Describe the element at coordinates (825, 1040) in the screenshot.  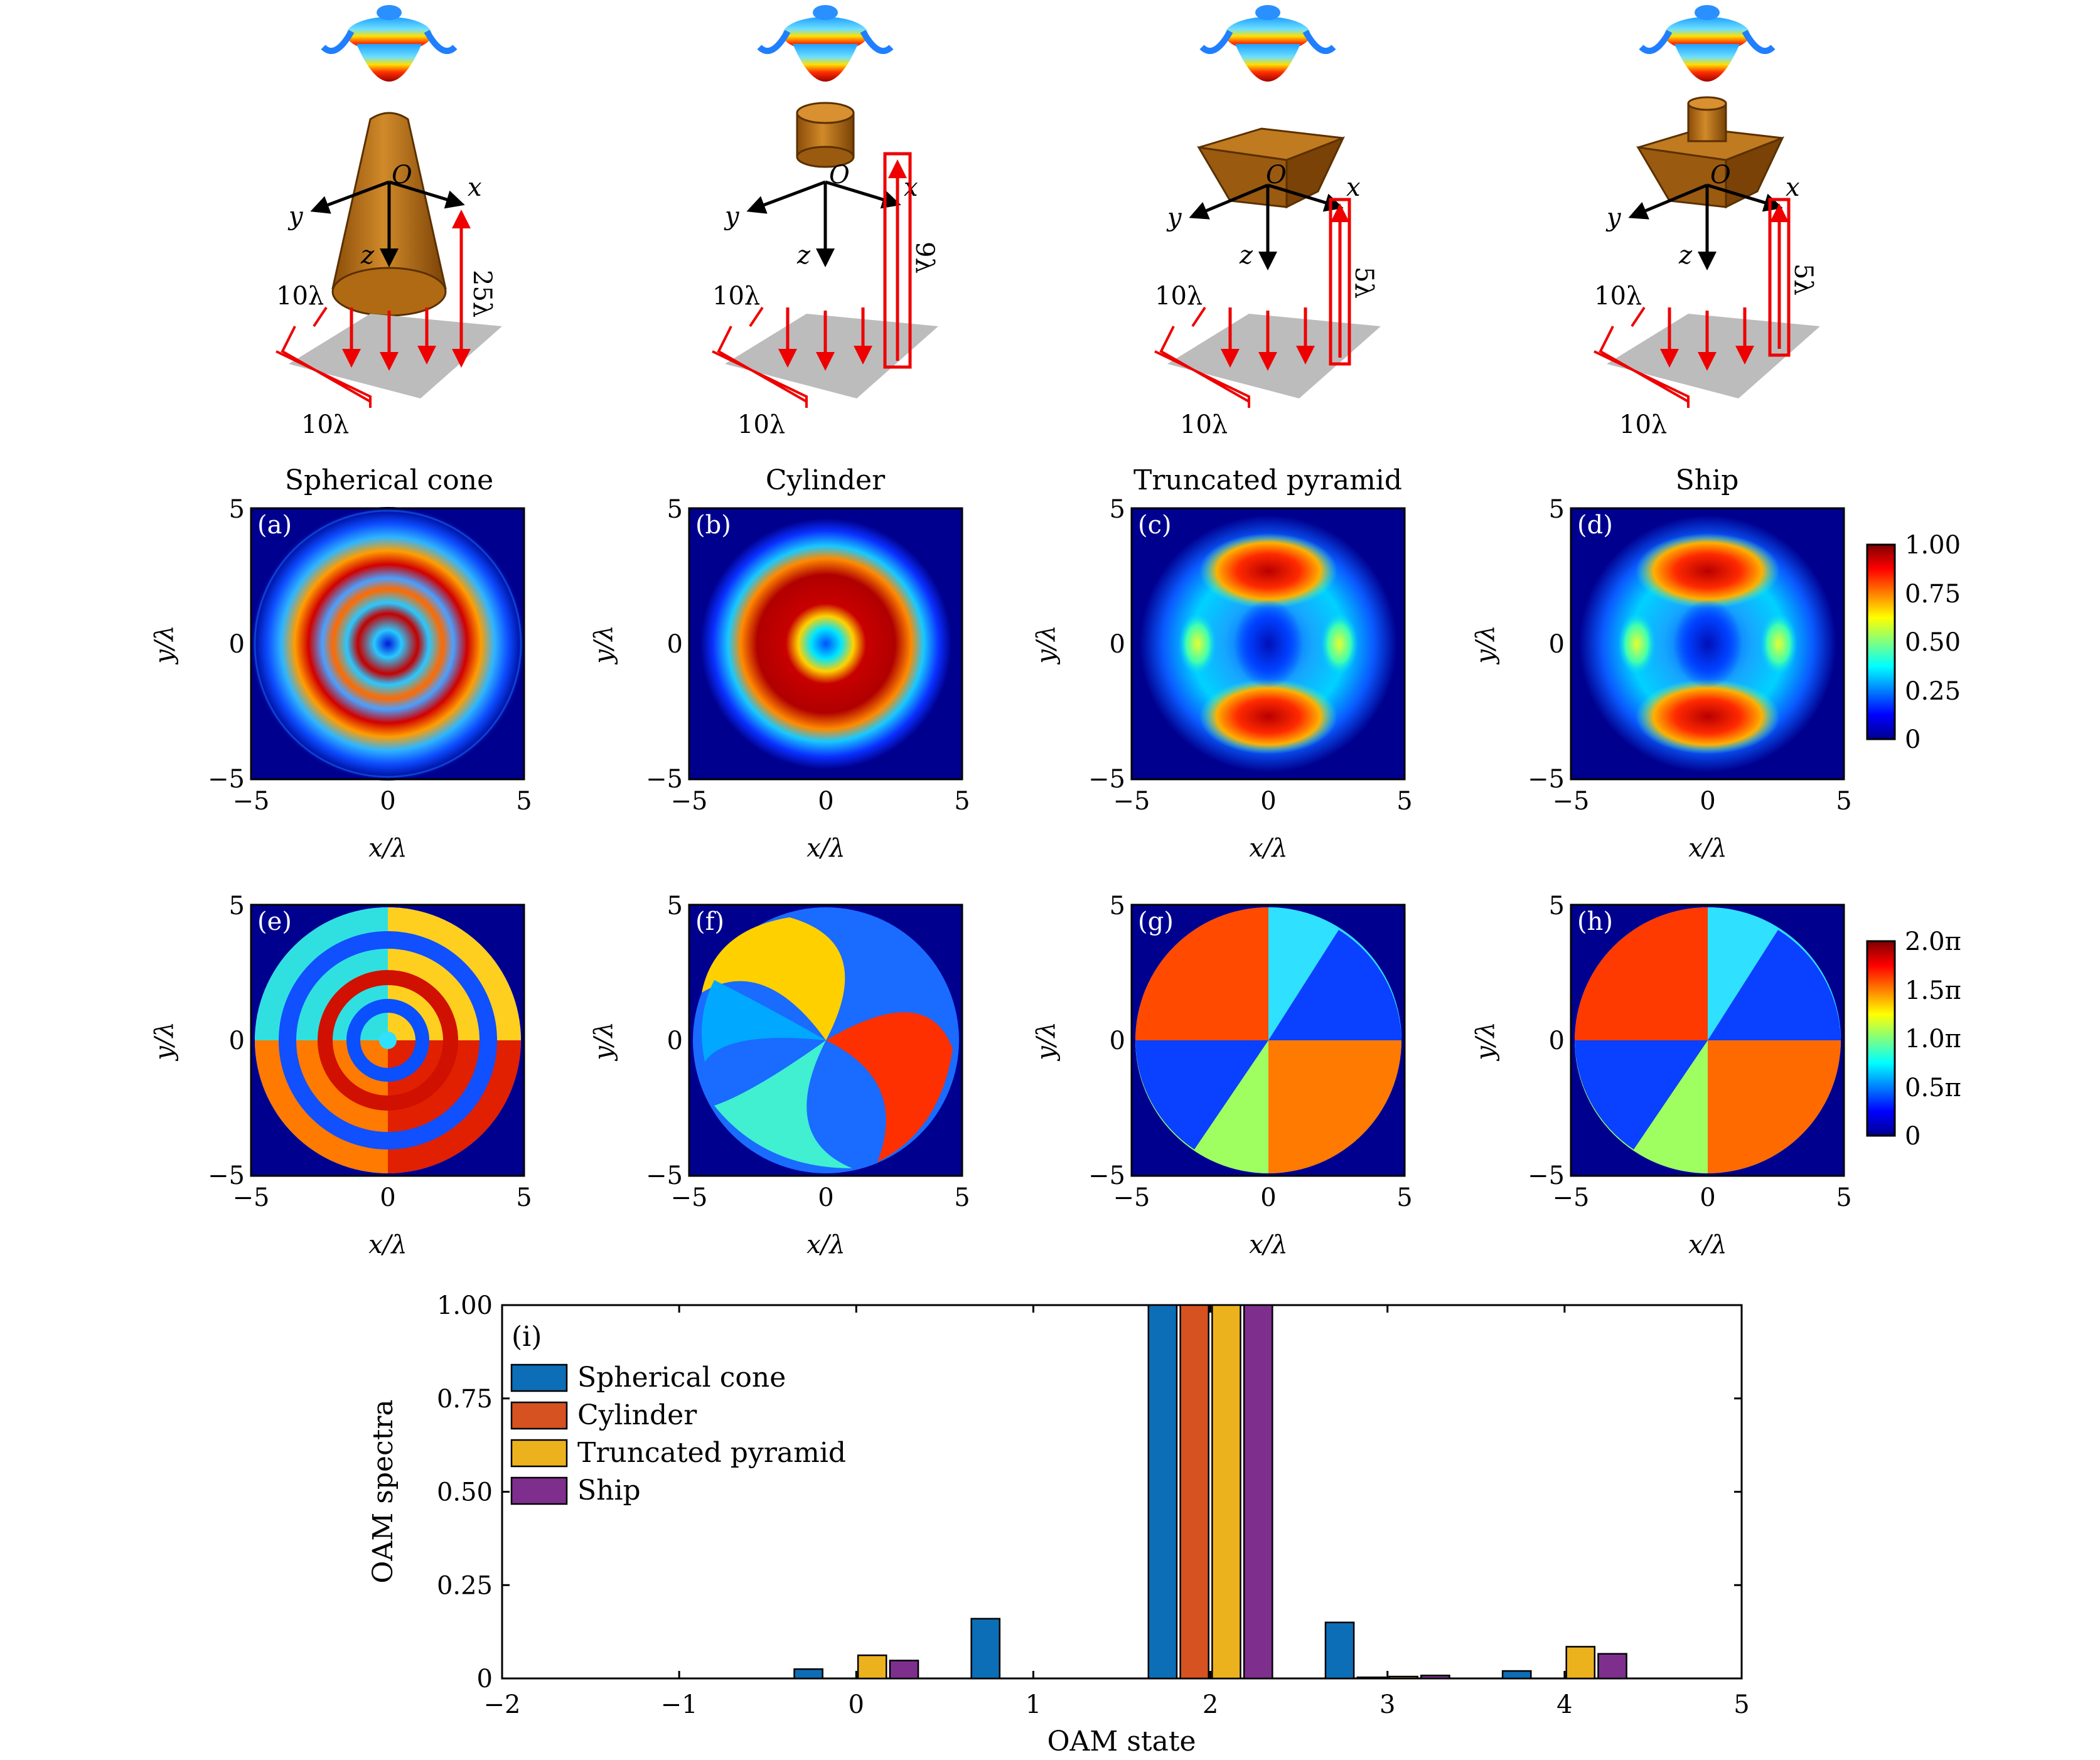
I see `map-f: (f)` at that location.